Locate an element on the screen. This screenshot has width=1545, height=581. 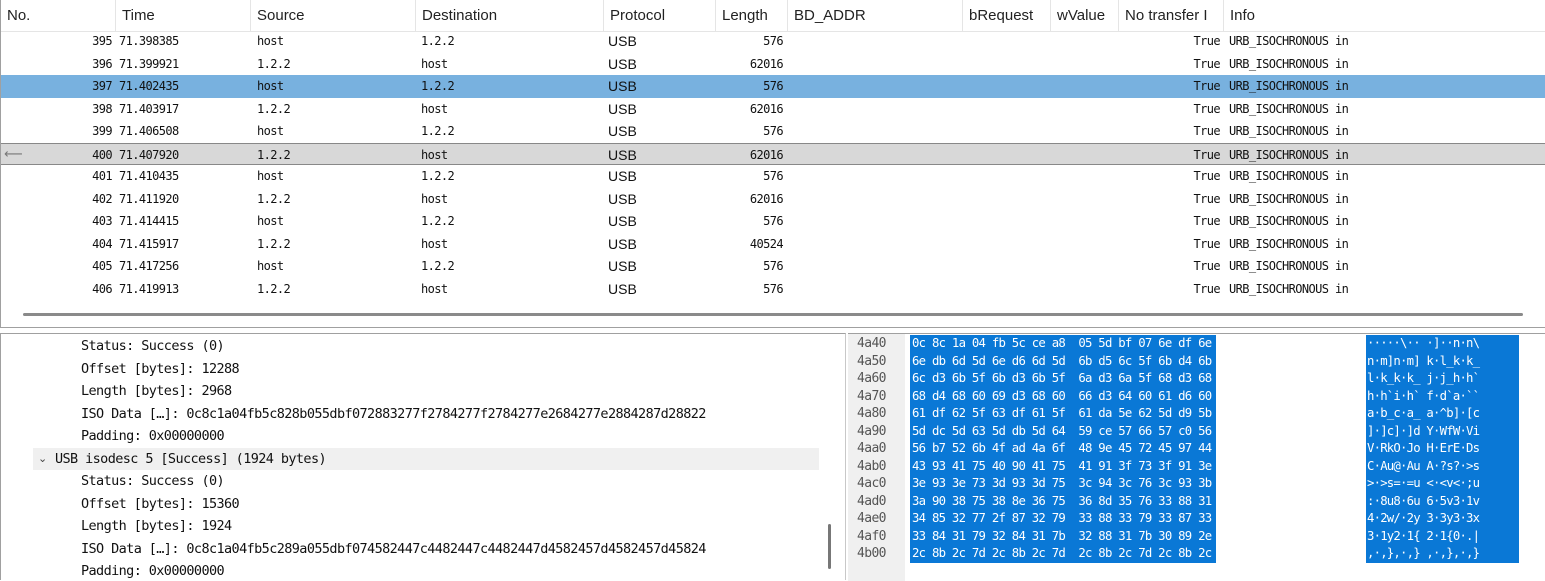
column-header-no: No. is located at coordinates (58, 16).